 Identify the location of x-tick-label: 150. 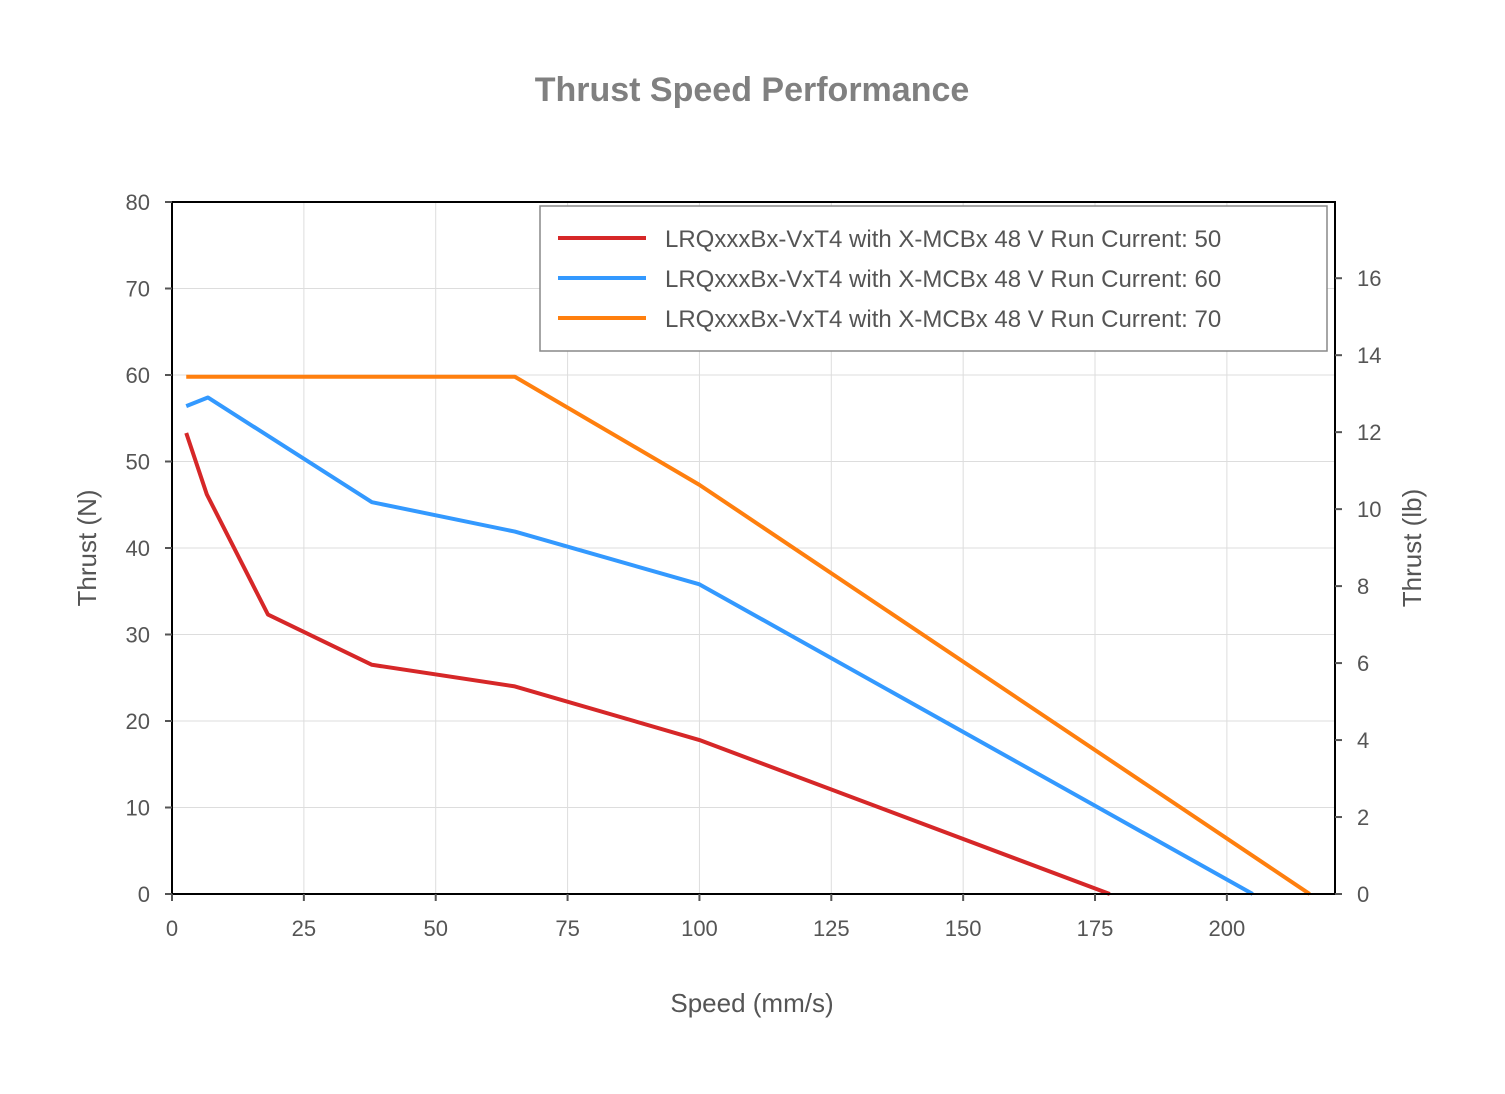
(963, 928).